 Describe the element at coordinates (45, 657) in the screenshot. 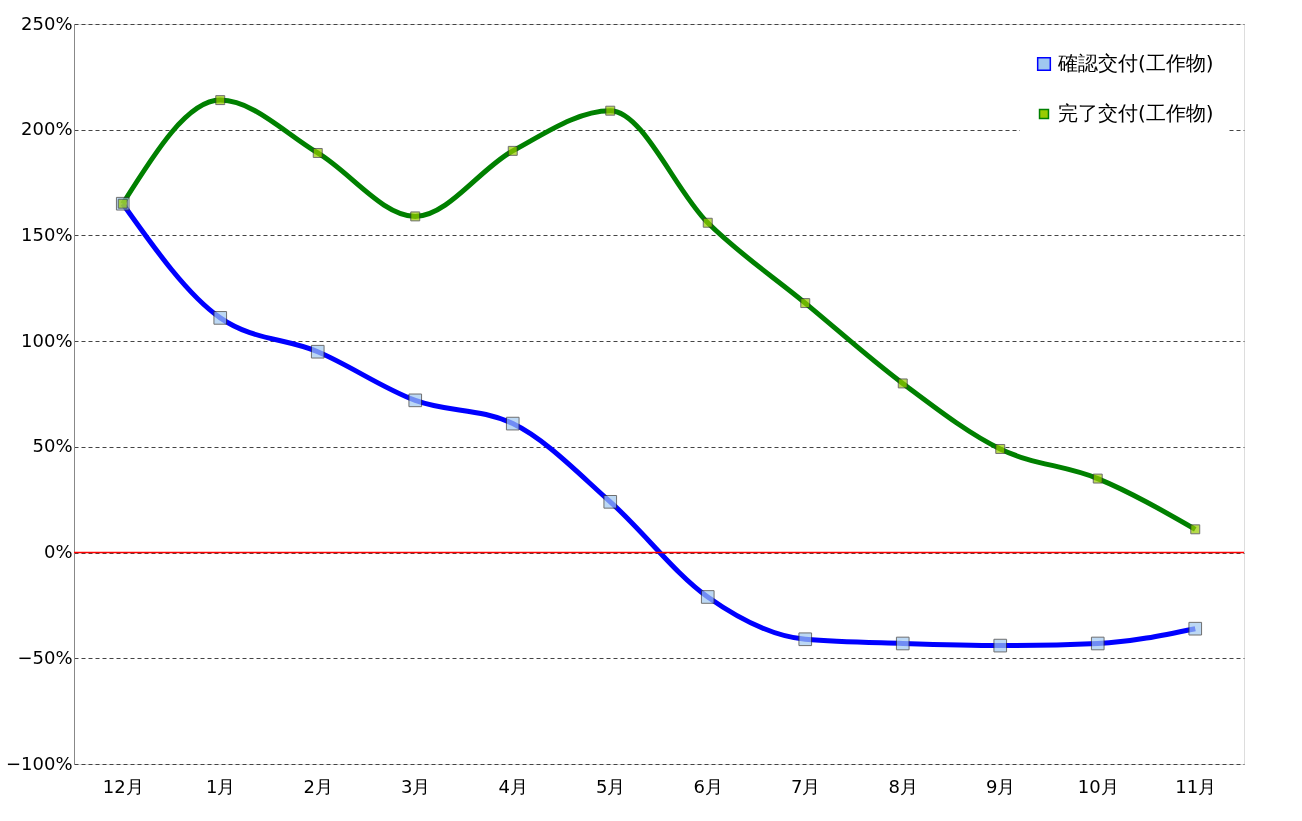

I see `y-tick-label: −50%` at that location.